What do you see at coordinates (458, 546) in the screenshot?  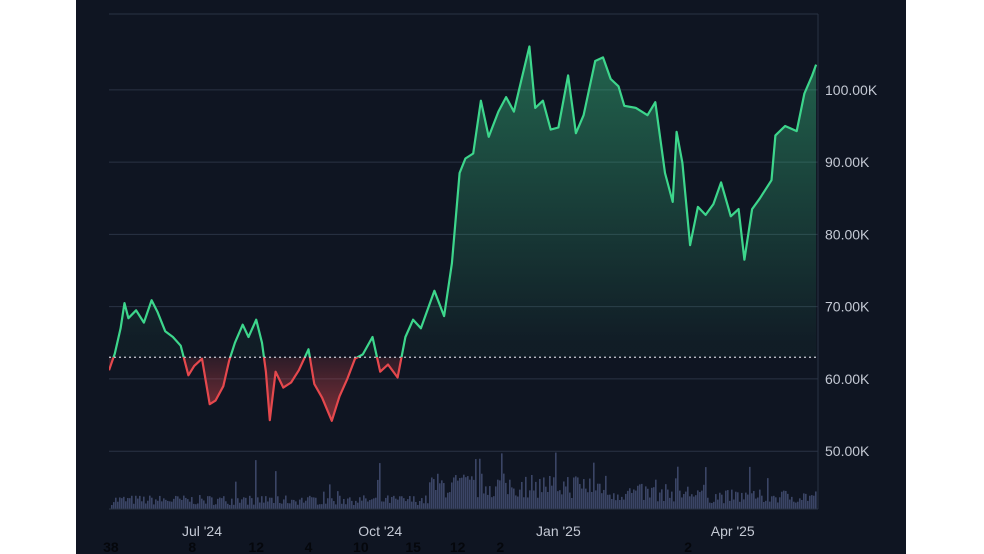 I see `bottom-number-label: 12` at bounding box center [458, 546].